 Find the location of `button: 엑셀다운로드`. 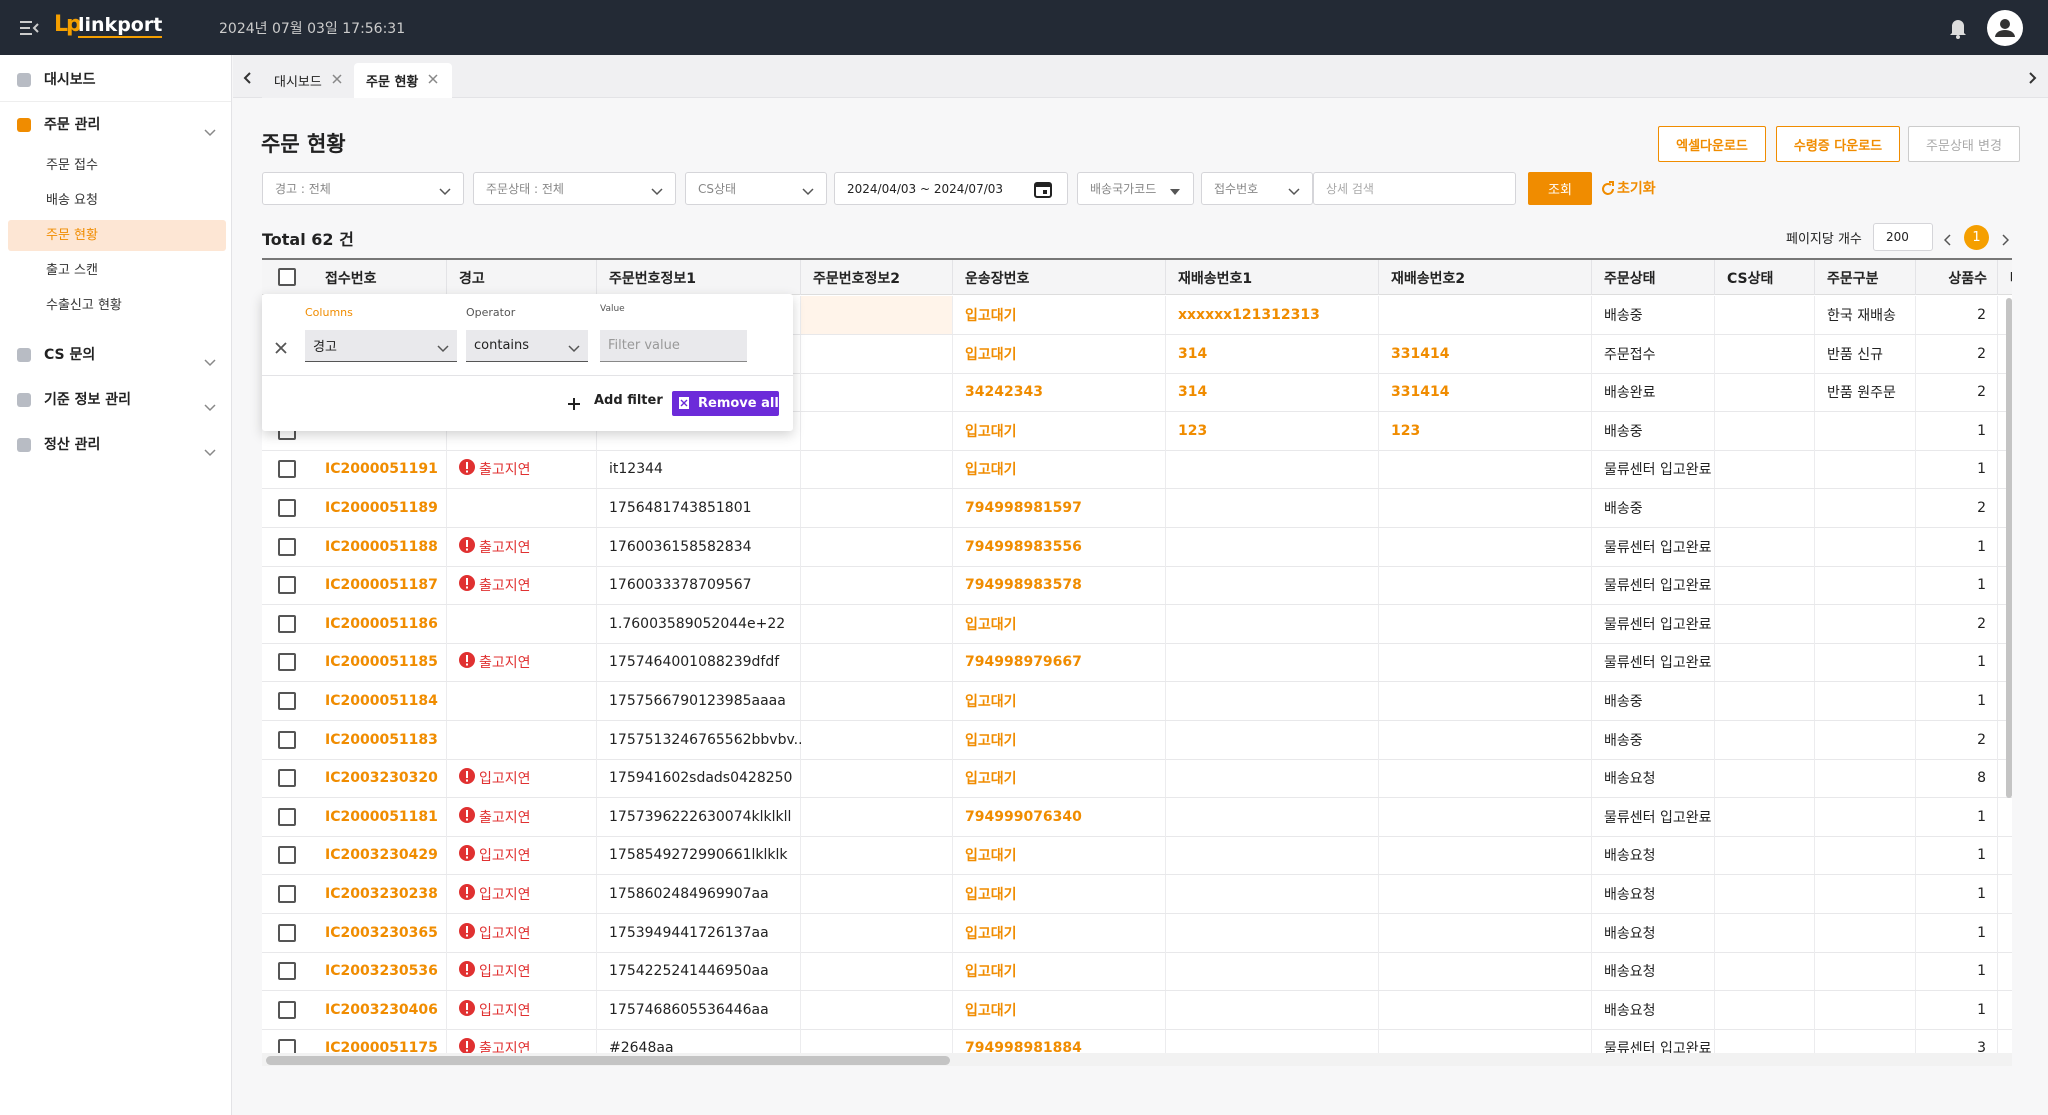

button: 엑셀다운로드 is located at coordinates (1712, 144).